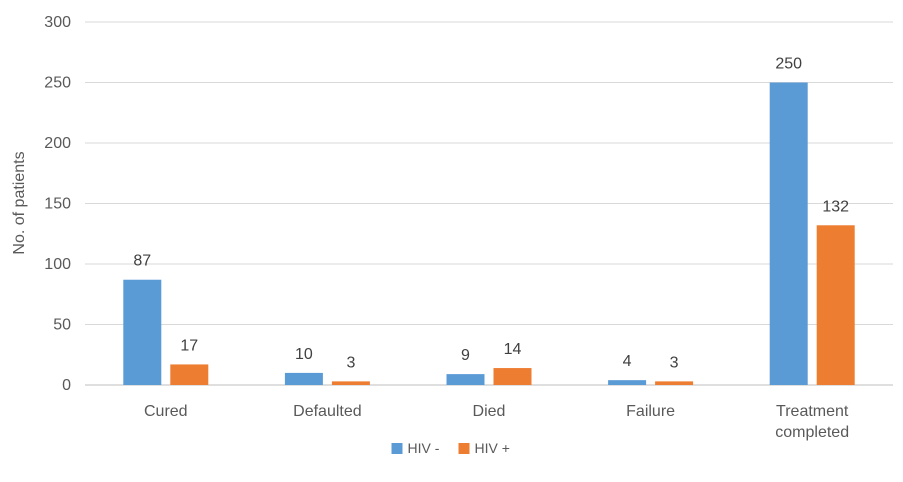 Image resolution: width=903 pixels, height=482 pixels. What do you see at coordinates (142, 261) in the screenshot?
I see `data-label: 87` at bounding box center [142, 261].